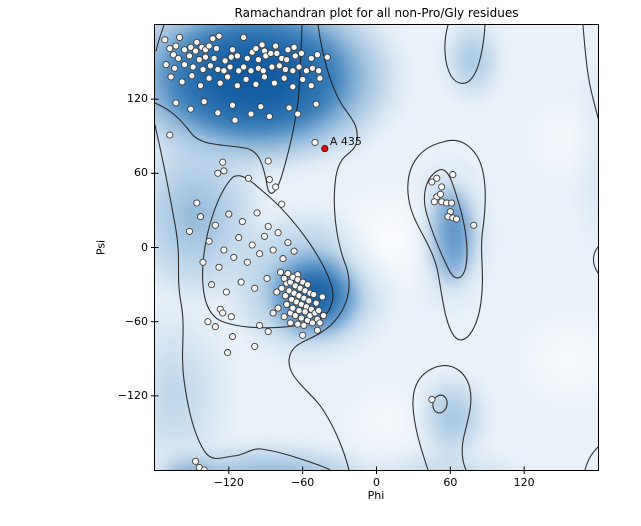 Image resolution: width=641 pixels, height=526 pixels. Describe the element at coordinates (450, 482) in the screenshot. I see `x-tick-label: 60` at that location.